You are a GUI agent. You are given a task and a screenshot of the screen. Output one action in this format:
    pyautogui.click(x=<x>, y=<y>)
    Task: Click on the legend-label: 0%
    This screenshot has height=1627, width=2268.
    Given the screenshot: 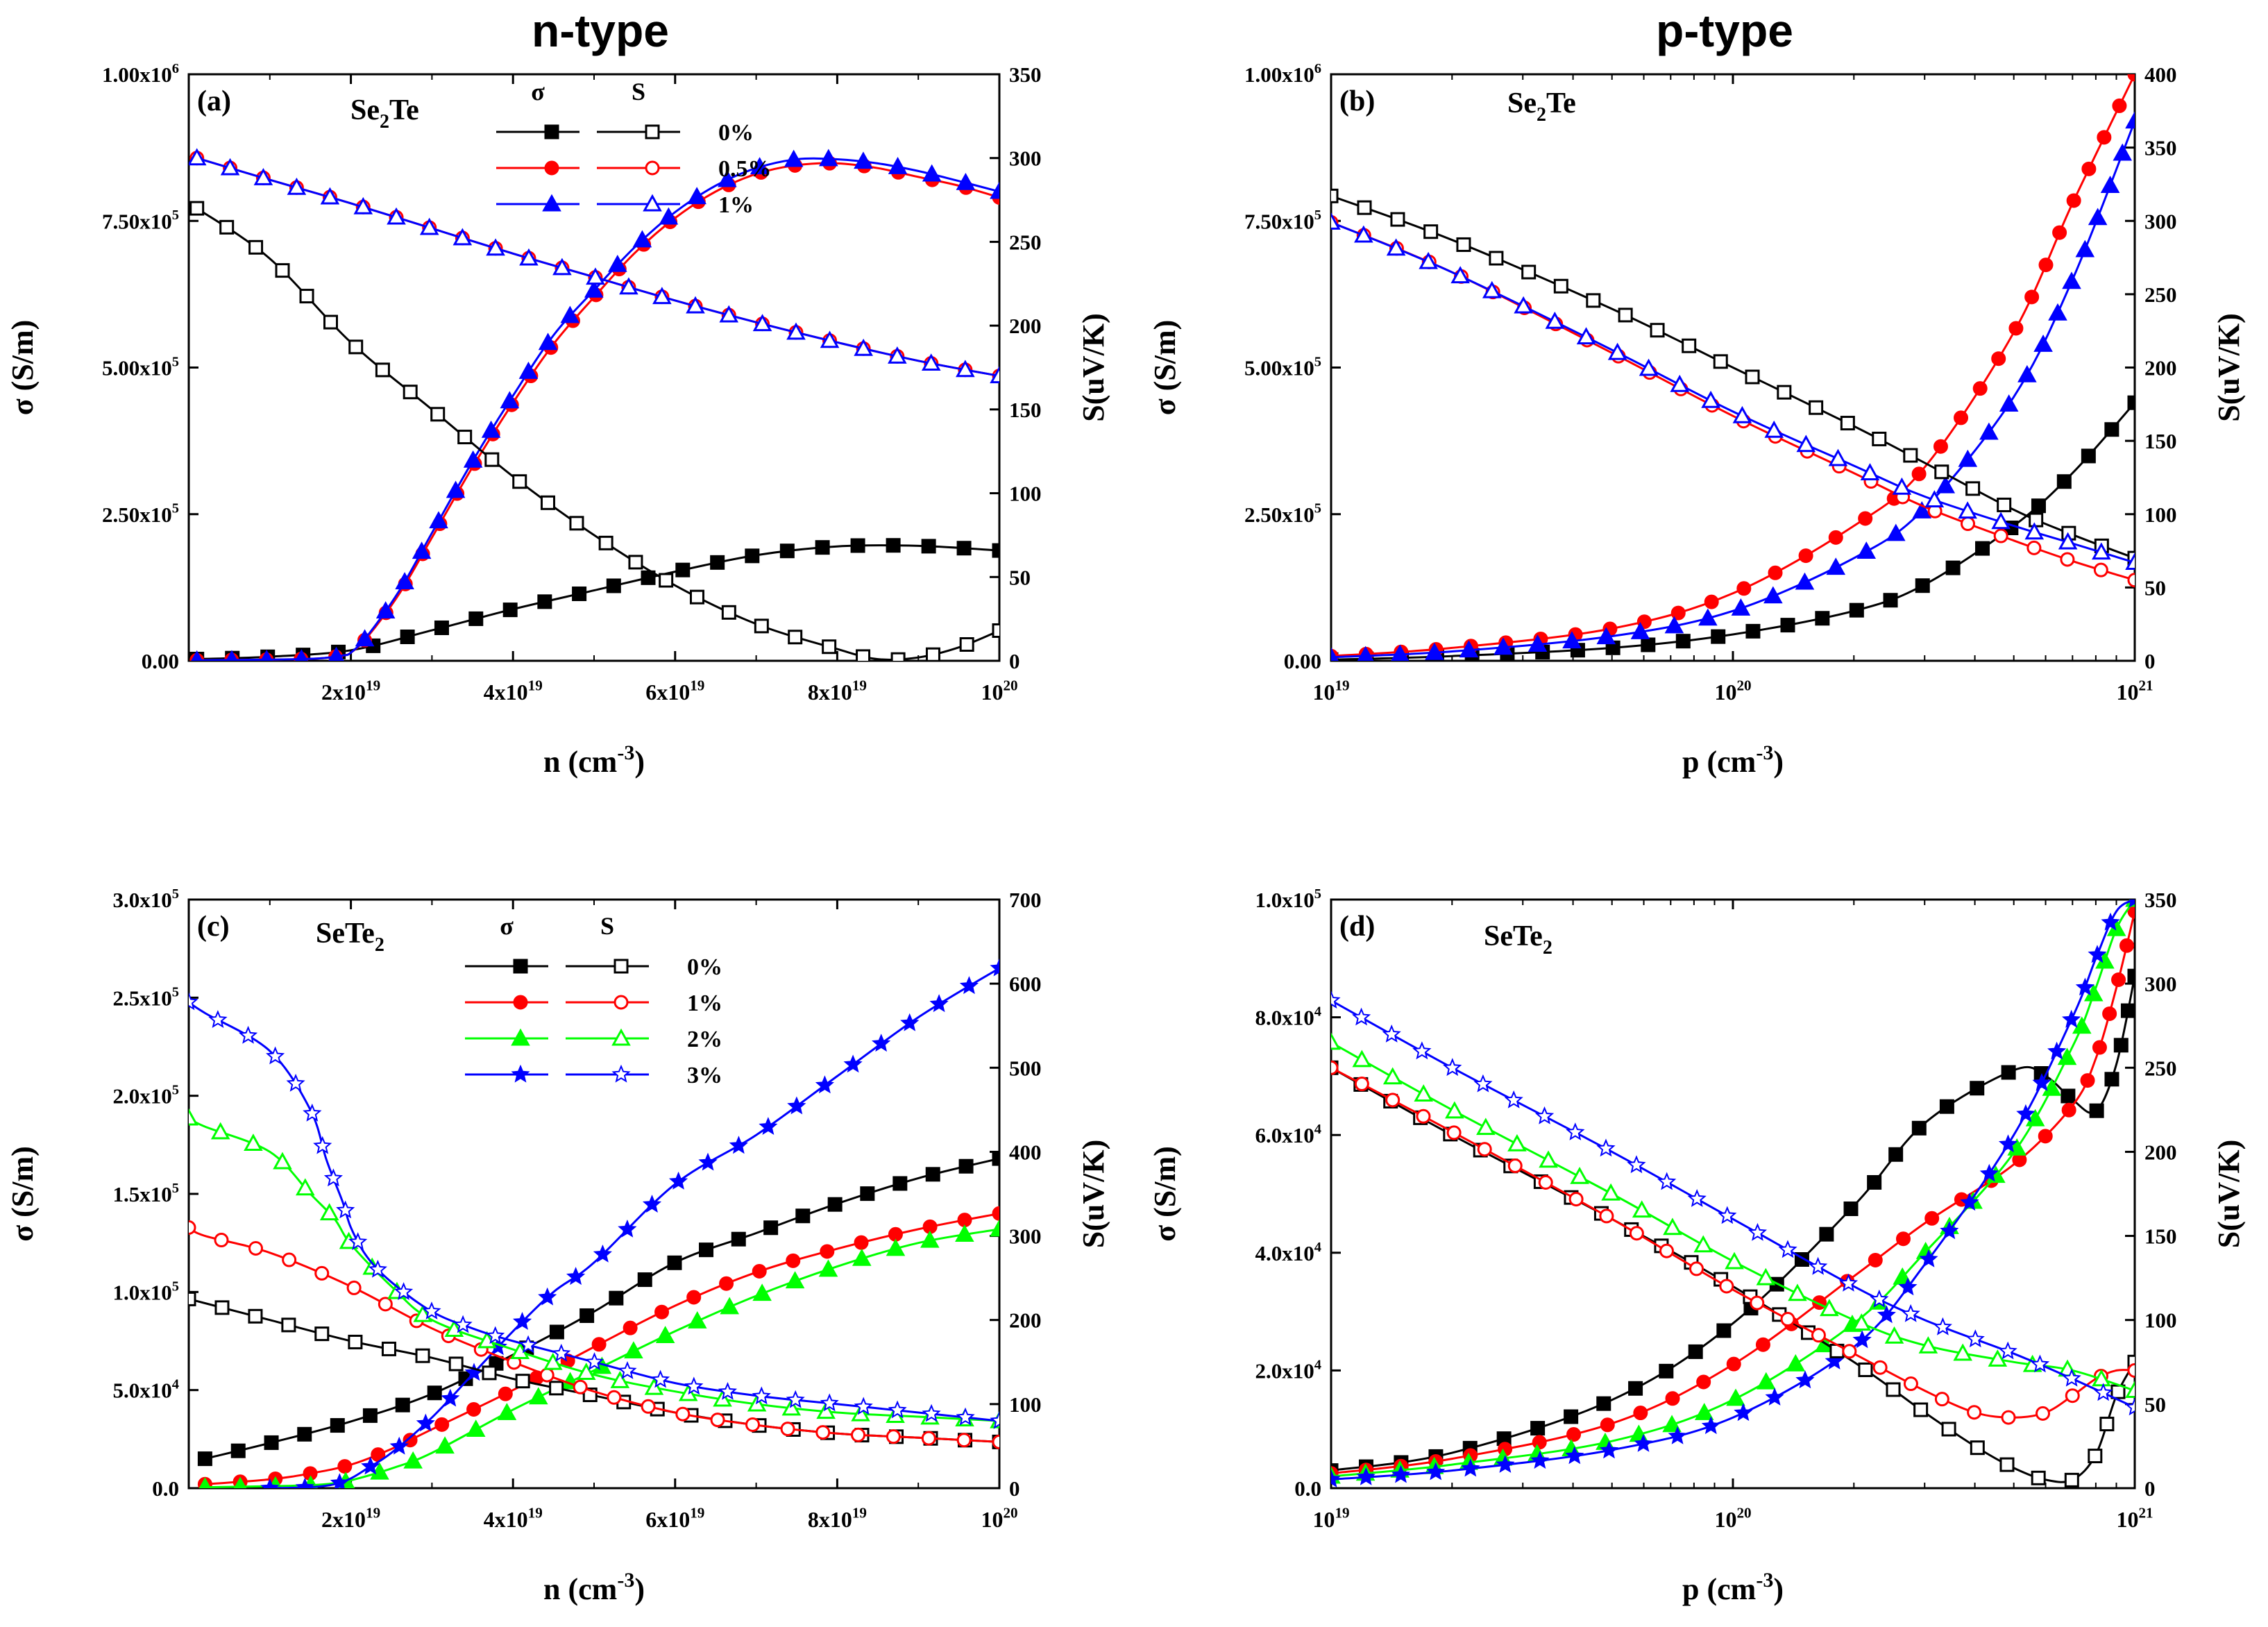 What is the action you would take?
    pyautogui.click(x=704, y=967)
    